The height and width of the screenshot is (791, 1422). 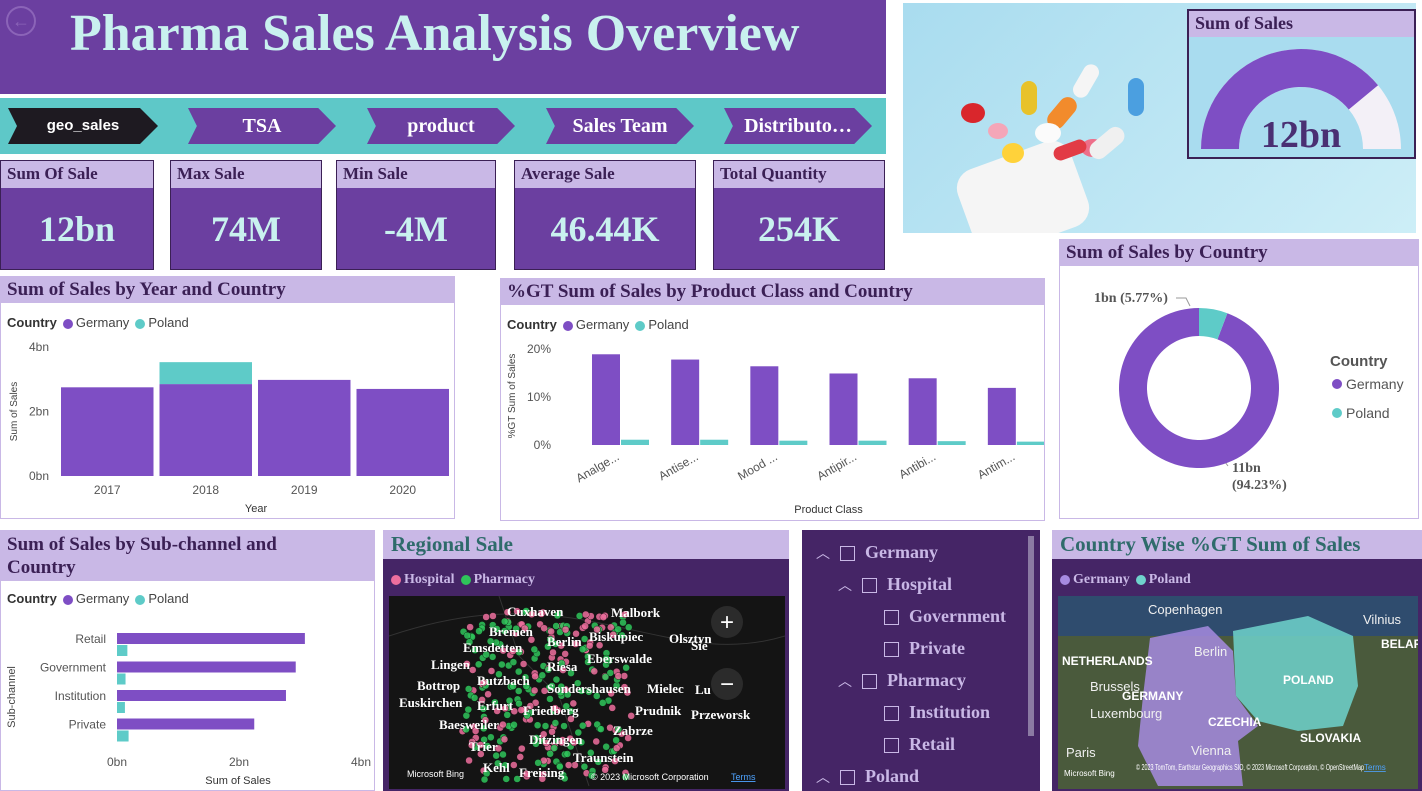 What do you see at coordinates (925, 712) in the screenshot?
I see `slicer-item-institution: Institution` at bounding box center [925, 712].